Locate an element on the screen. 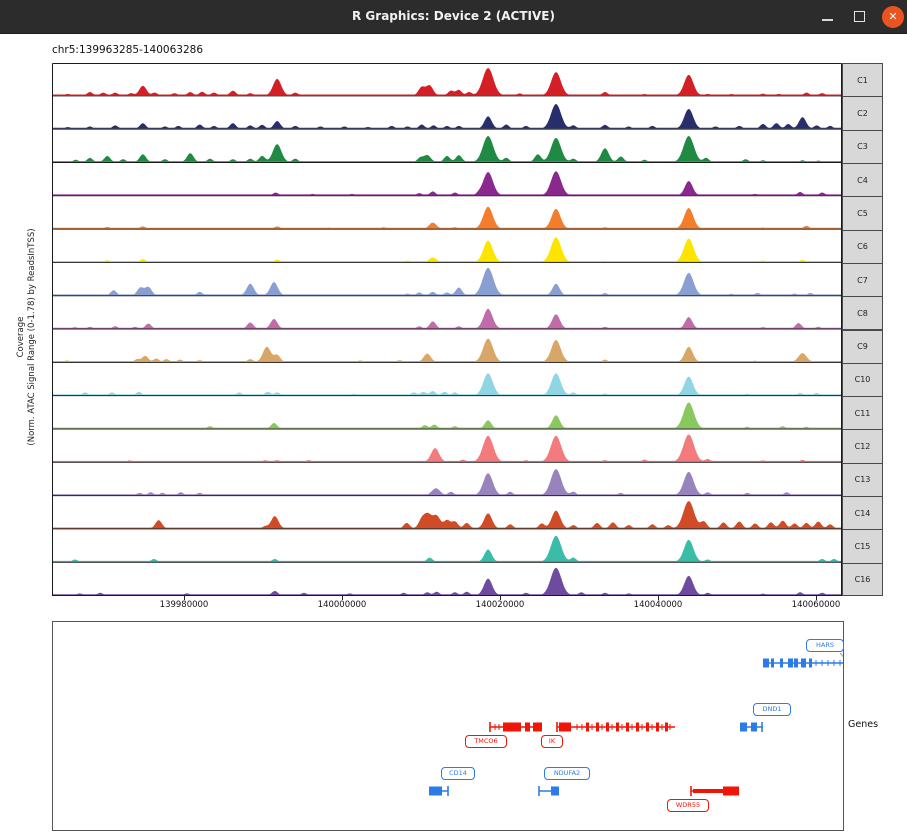 This screenshot has height=836, width=907. close-icon: ✕ is located at coordinates (893, 16).